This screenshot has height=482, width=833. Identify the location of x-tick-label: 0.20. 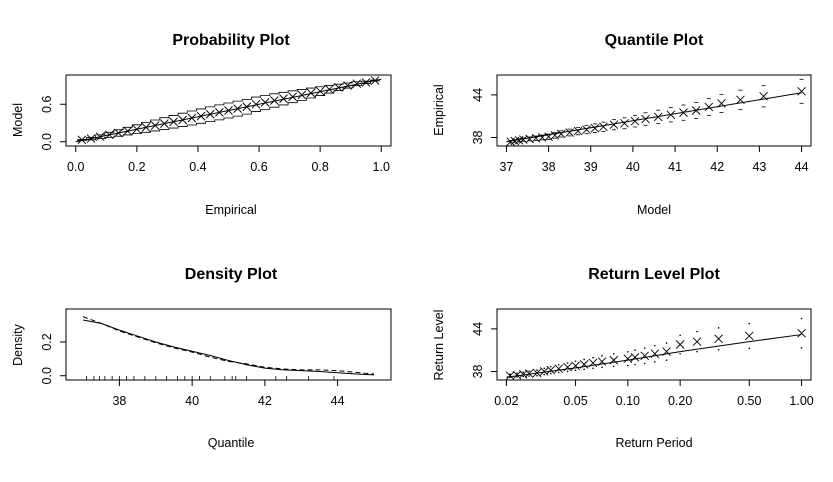
(680, 401).